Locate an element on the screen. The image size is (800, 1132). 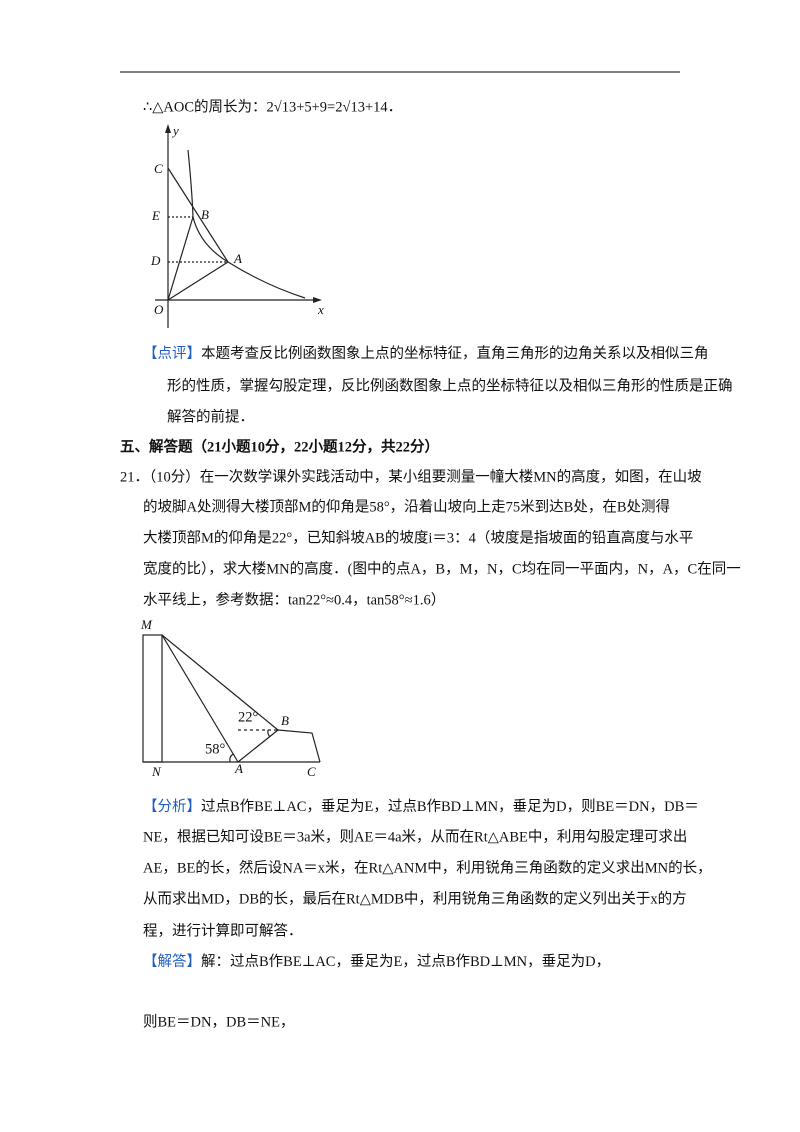
review-text: 本题考查反比例函数图象上点的坐标特征，直角三角形的边角关系以及相似三角 is located at coordinates (455, 353).